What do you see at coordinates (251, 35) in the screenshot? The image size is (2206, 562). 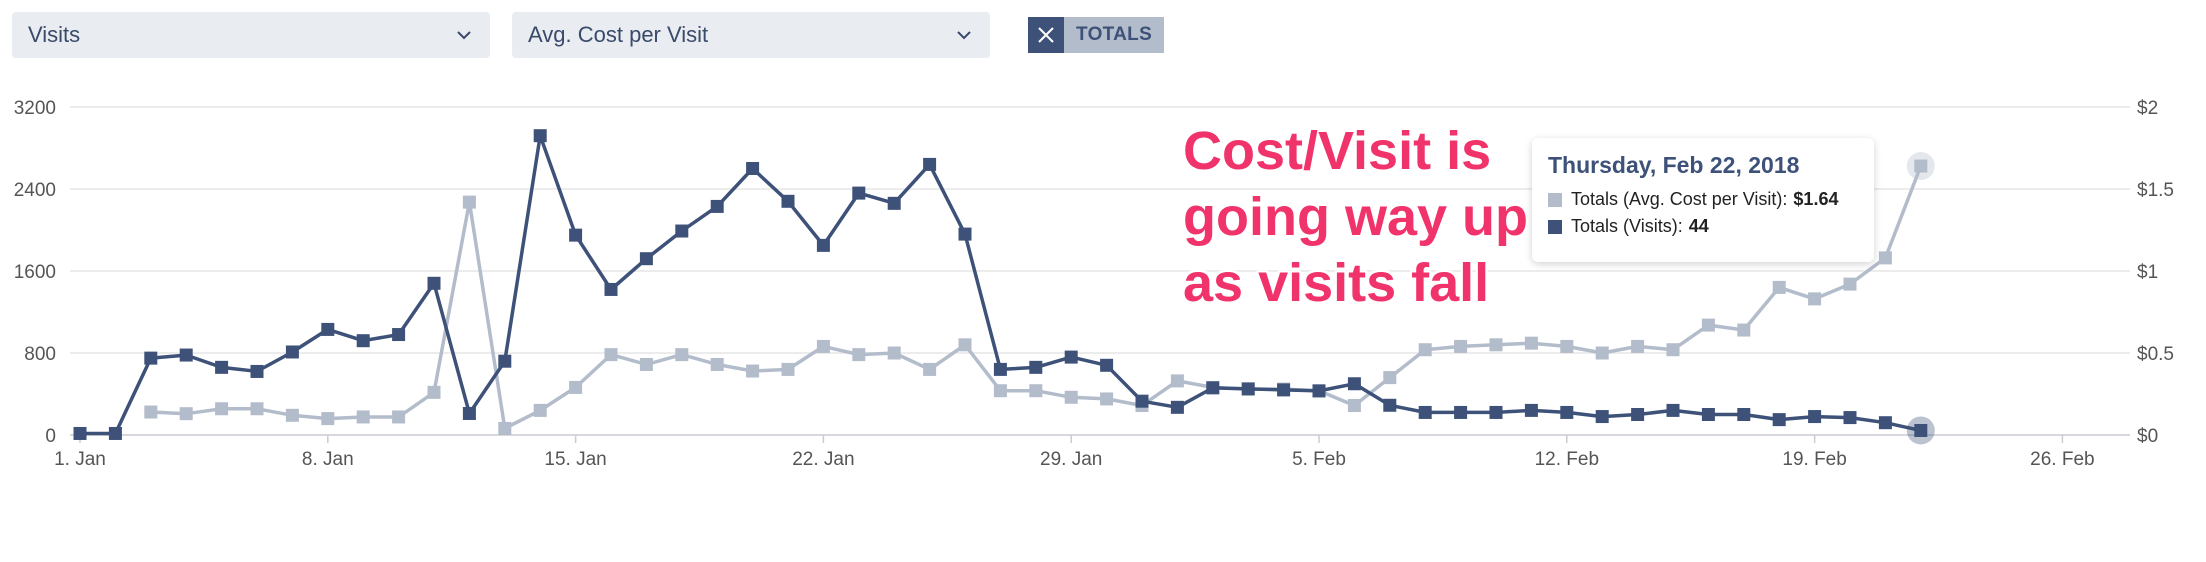 I see `metric-select-visits: Visits` at bounding box center [251, 35].